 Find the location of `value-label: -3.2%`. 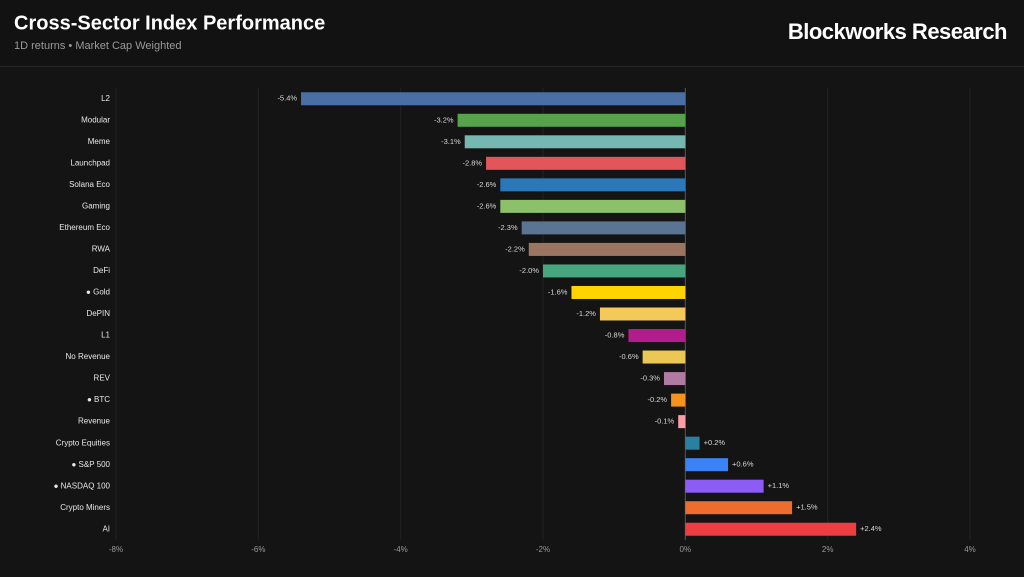

value-label: -3.2% is located at coordinates (444, 119).